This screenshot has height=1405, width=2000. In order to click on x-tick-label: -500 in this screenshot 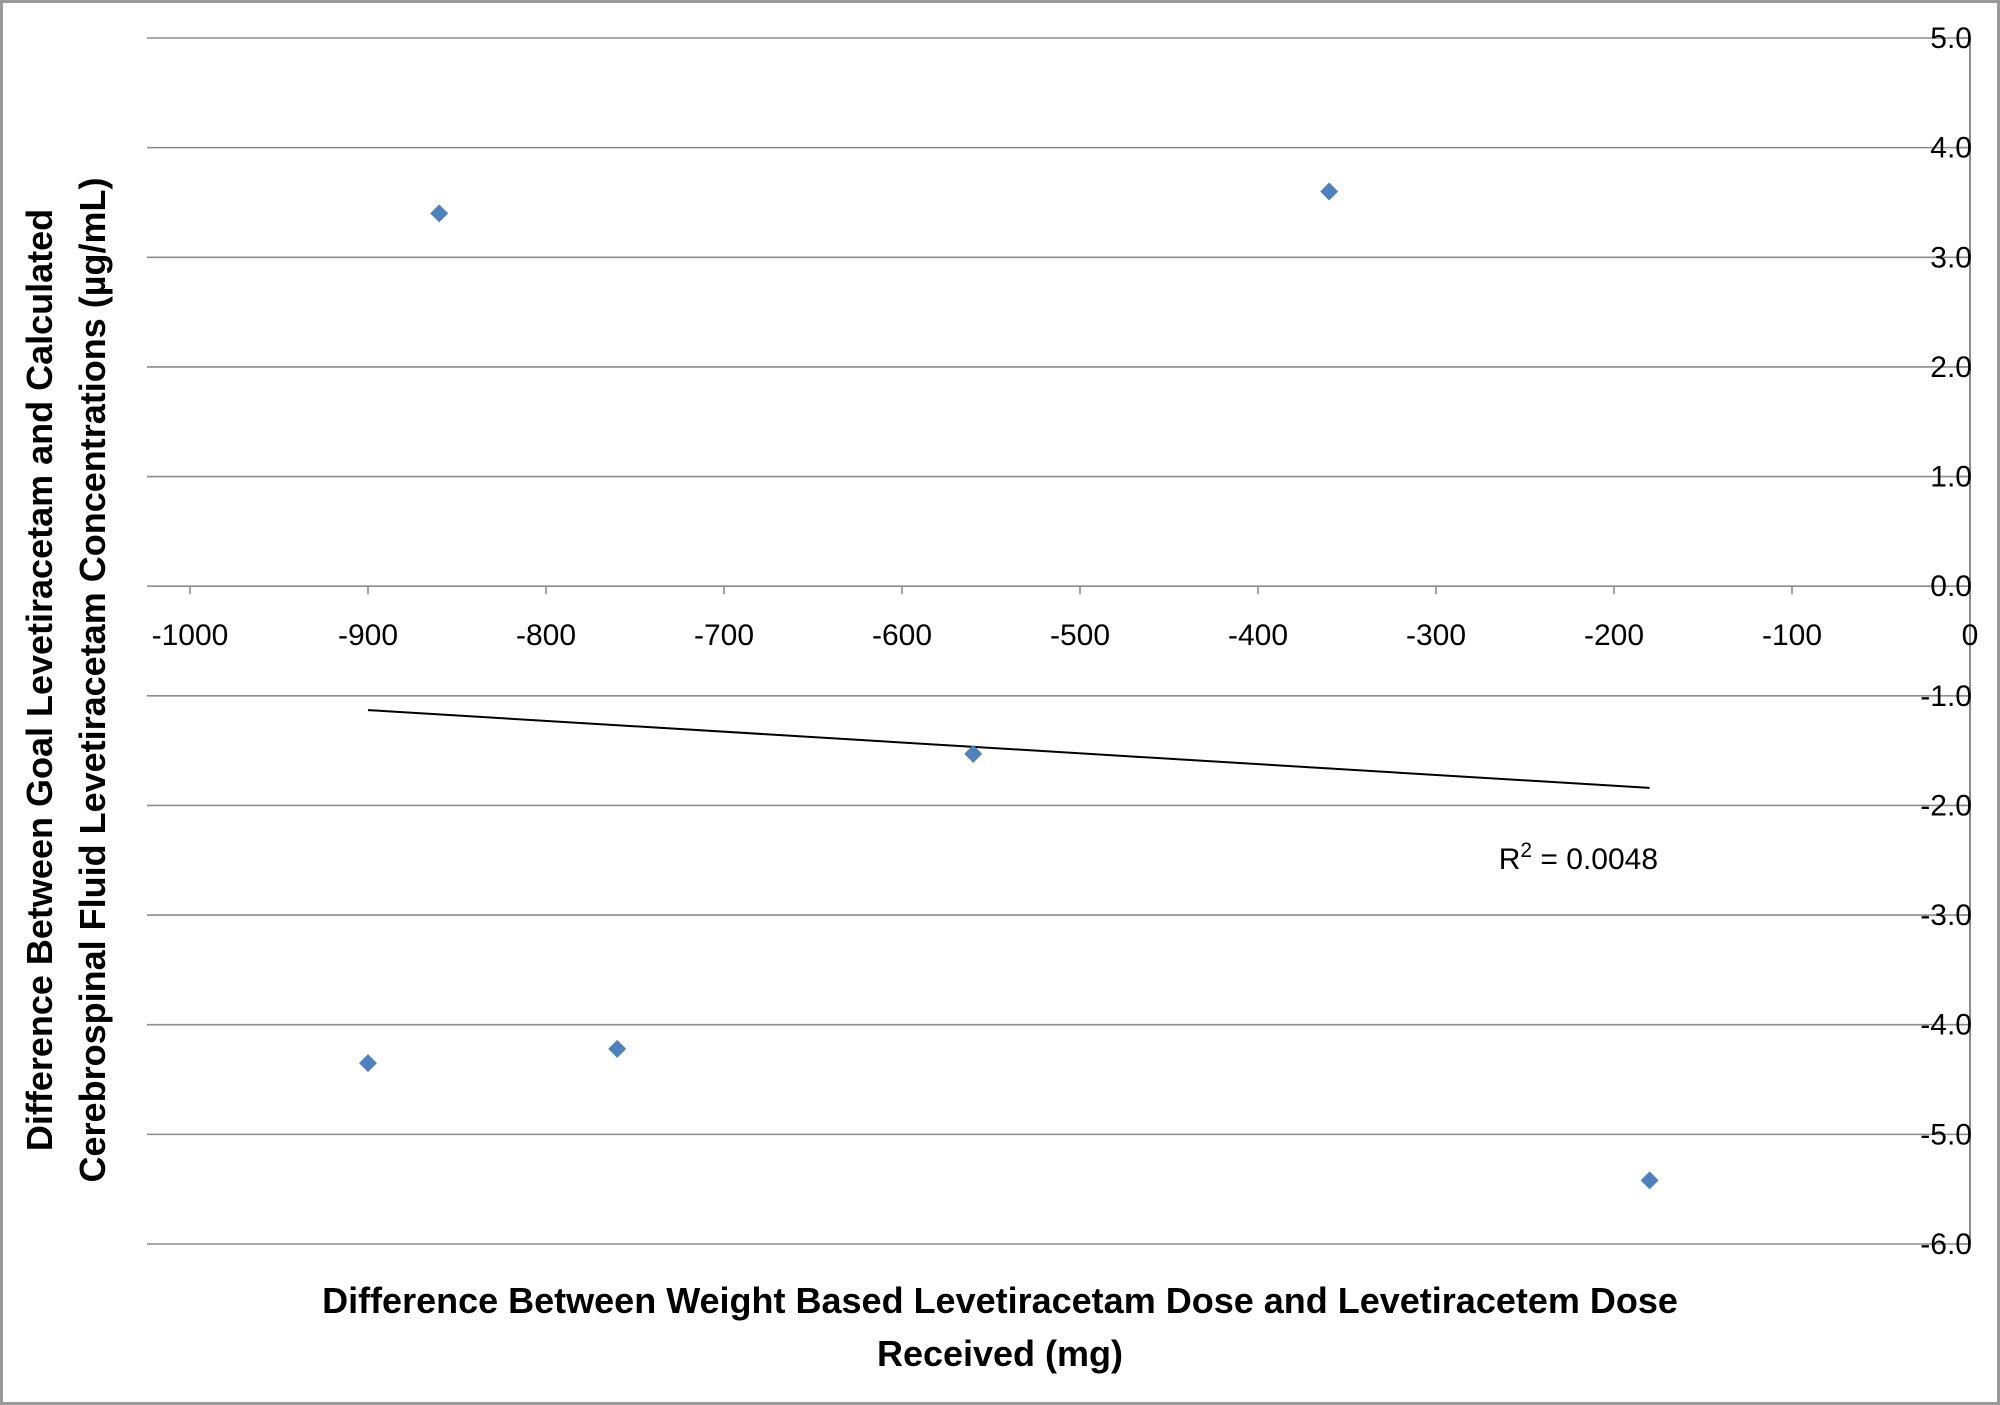, I will do `click(1080, 635)`.